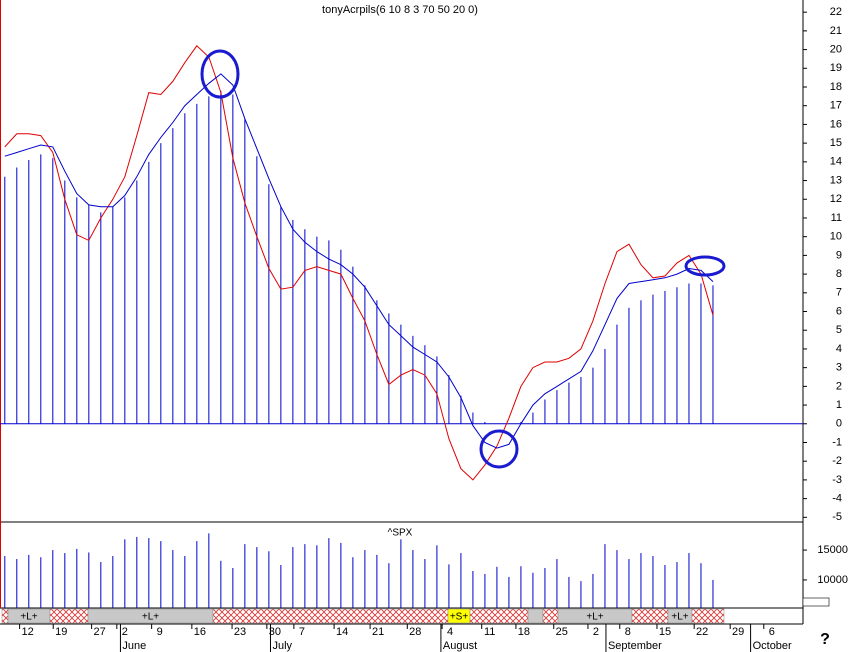  I want to click on y-tick-label: 17, so click(836, 106).